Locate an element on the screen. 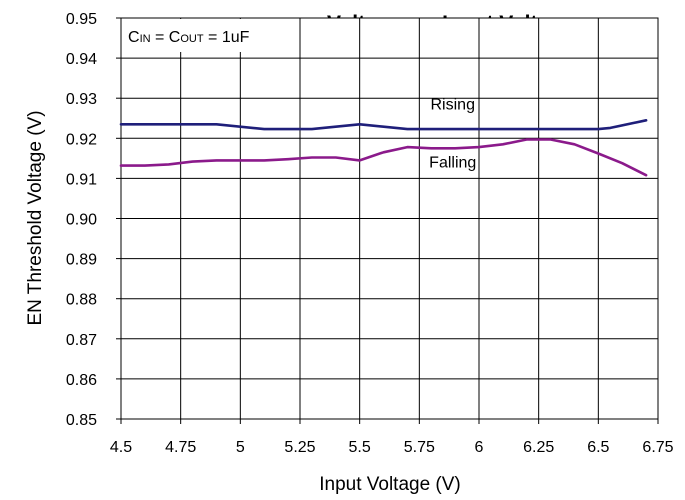 This screenshot has height=500, width=685. x-tick-label: 4.75 is located at coordinates (180, 447).